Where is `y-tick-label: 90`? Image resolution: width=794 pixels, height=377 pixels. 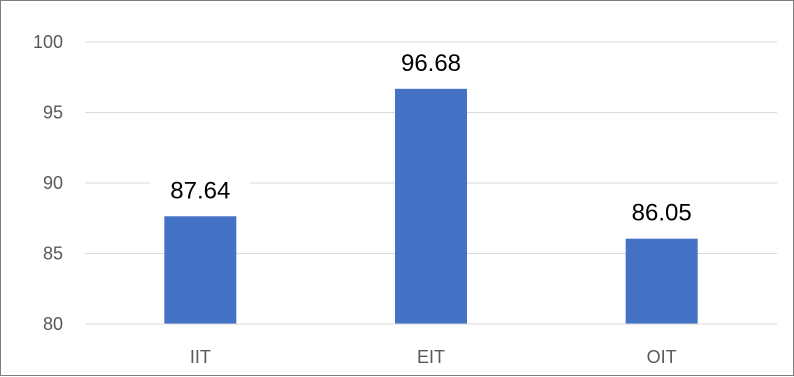
y-tick-label: 90 is located at coordinates (53, 183).